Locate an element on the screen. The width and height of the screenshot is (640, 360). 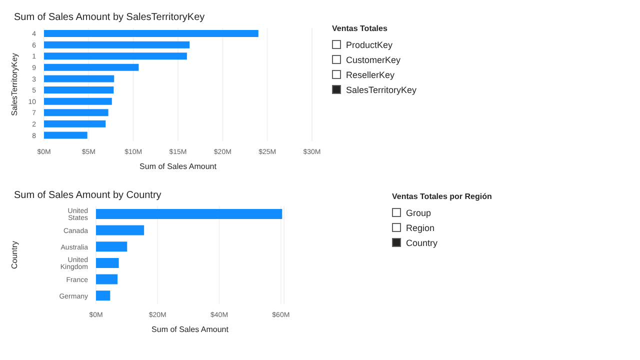
chart-title: Sum of Sales Amount by SalesTerritoryKey is located at coordinates (109, 18).